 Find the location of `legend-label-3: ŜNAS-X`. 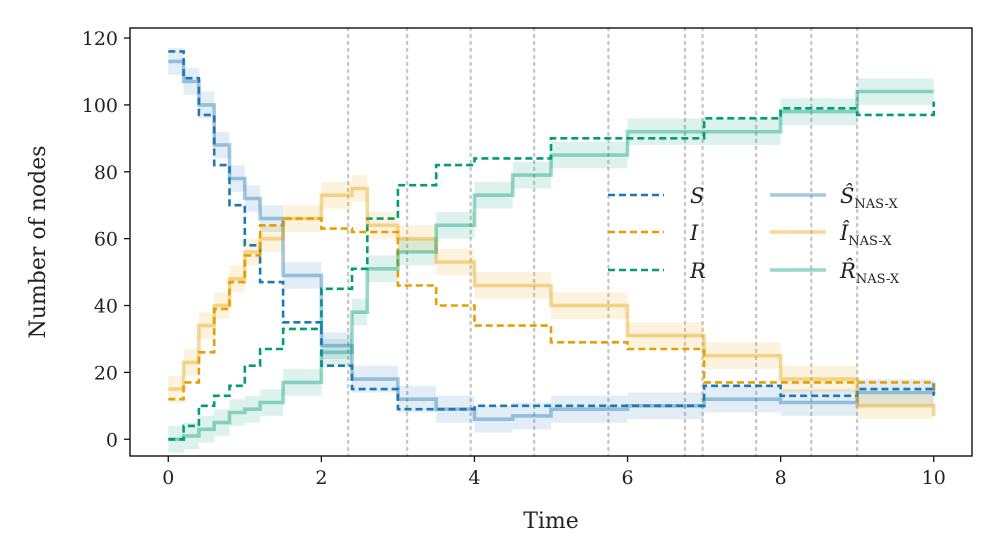

legend-label-3: ŜNAS-X is located at coordinates (869, 197).